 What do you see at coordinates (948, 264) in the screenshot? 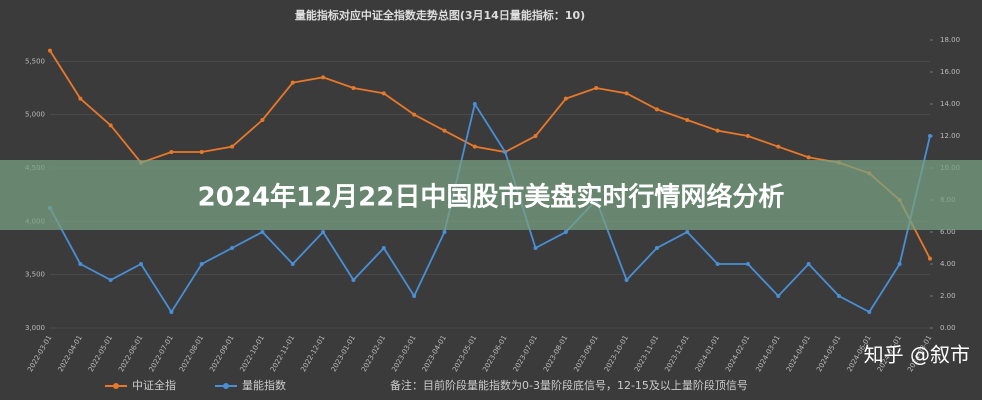
I see `y2-tick-label: 4.00` at bounding box center [948, 264].